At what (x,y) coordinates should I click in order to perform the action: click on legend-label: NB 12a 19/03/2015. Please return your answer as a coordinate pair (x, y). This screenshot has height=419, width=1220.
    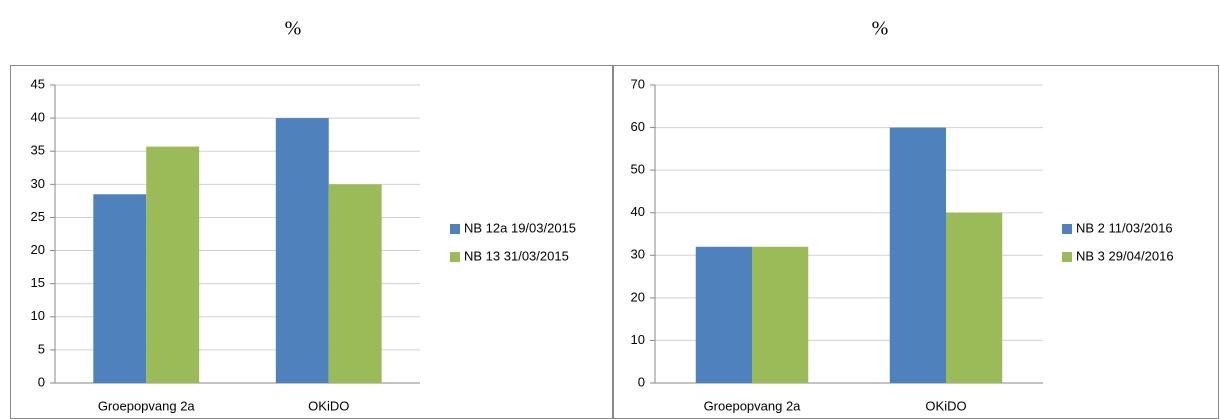
    Looking at the image, I should click on (520, 227).